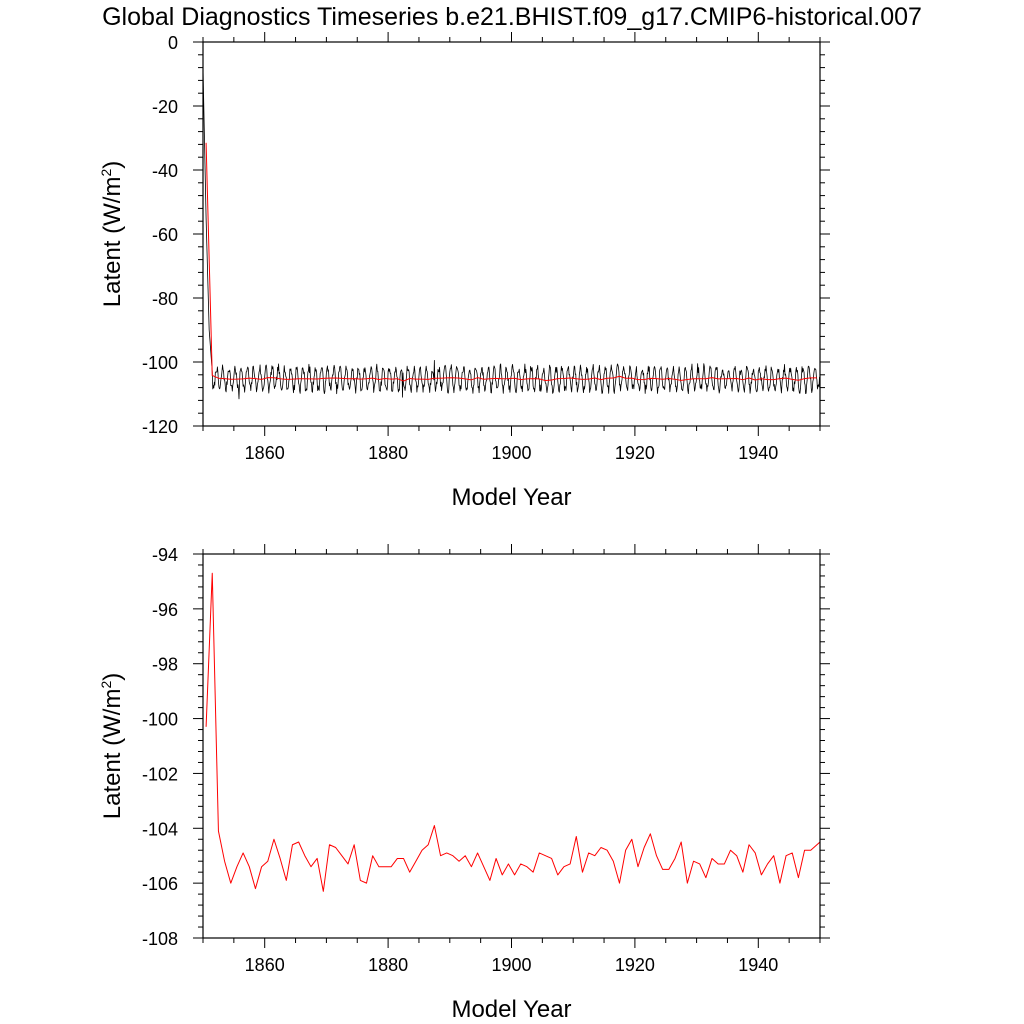 This screenshot has height=1024, width=1024. Describe the element at coordinates (165, 555) in the screenshot. I see `y-tick-label: -94` at that location.